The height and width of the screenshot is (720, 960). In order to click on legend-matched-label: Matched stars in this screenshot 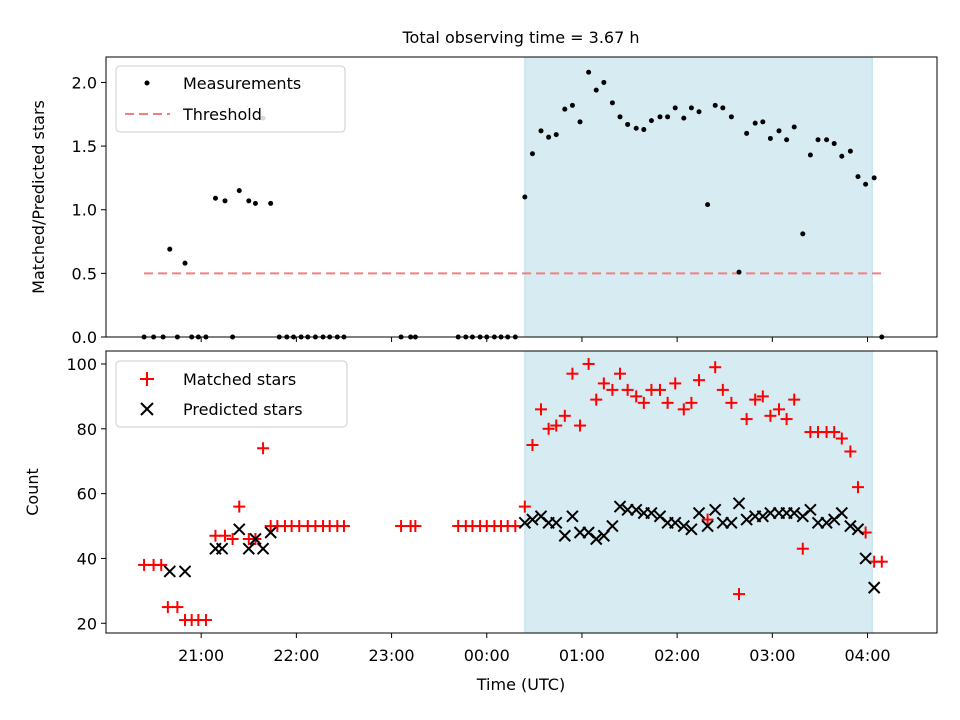, I will do `click(239, 379)`.